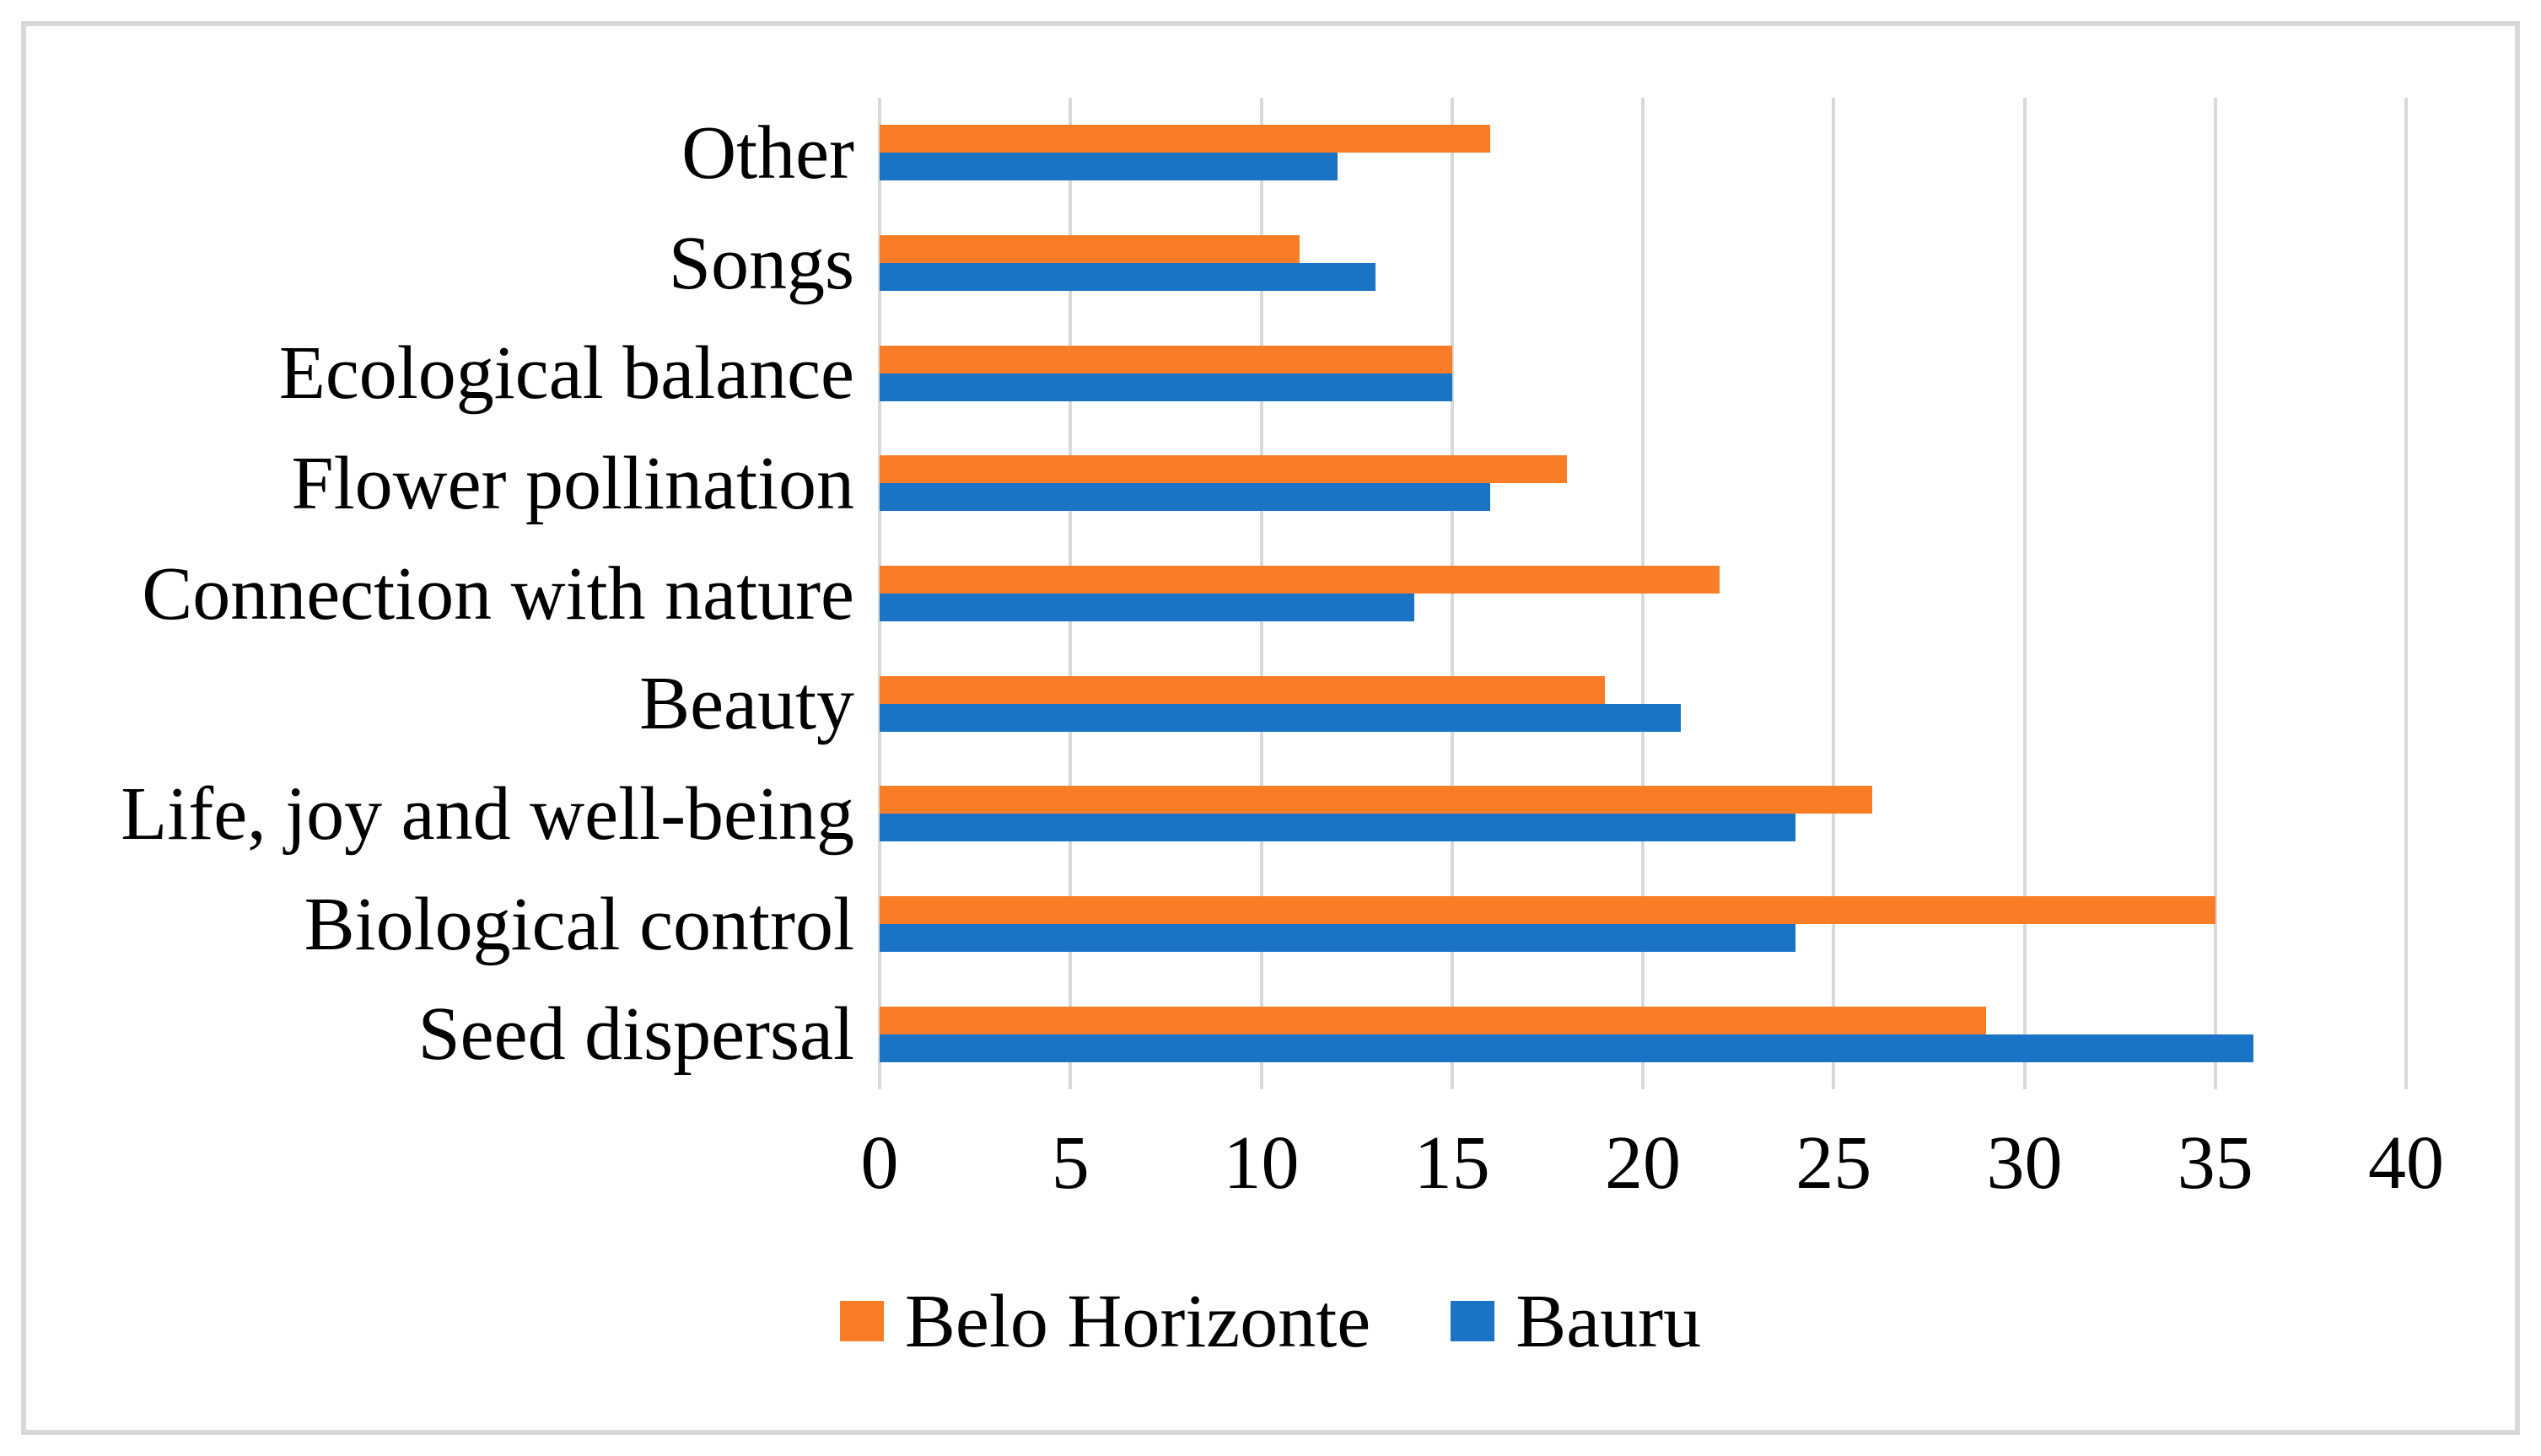  Describe the element at coordinates (747, 704) in the screenshot. I see `category-label: Beauty` at that location.